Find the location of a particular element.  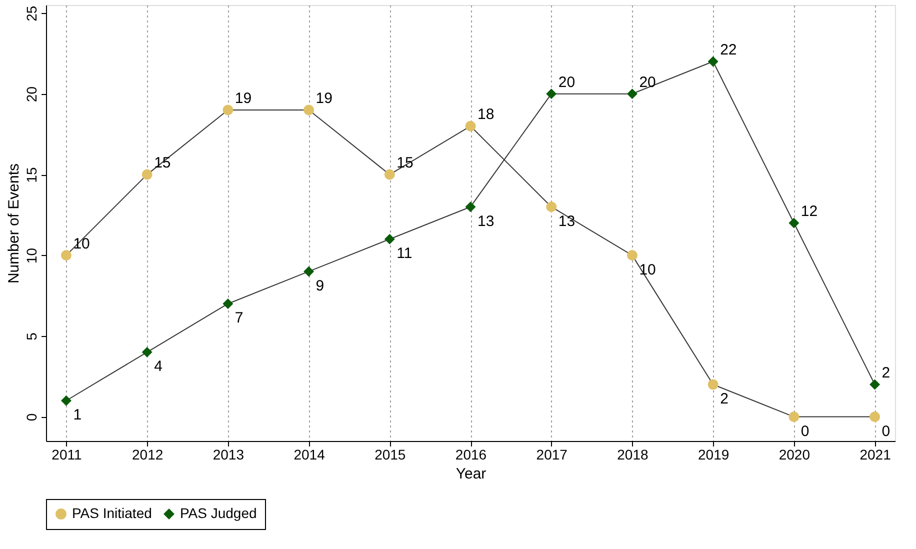

x-tick-label: 2015 is located at coordinates (390, 454).